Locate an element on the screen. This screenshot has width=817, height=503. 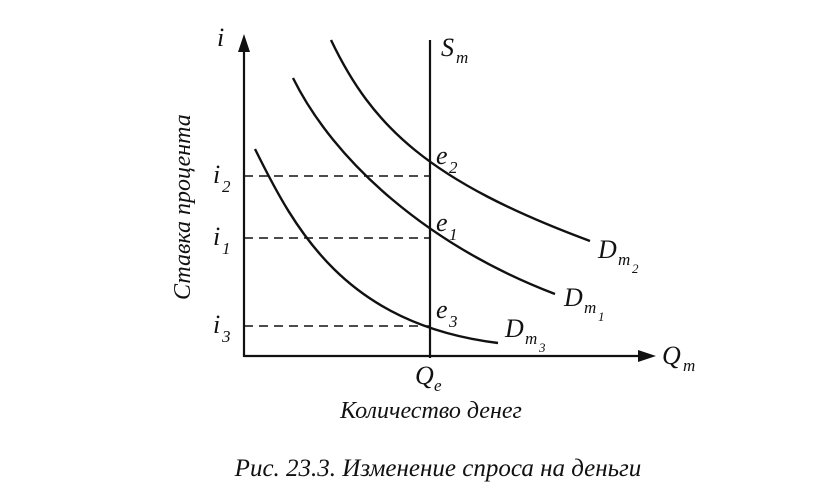
equilibrium-quantity-label: Q e is located at coordinates (428, 378).